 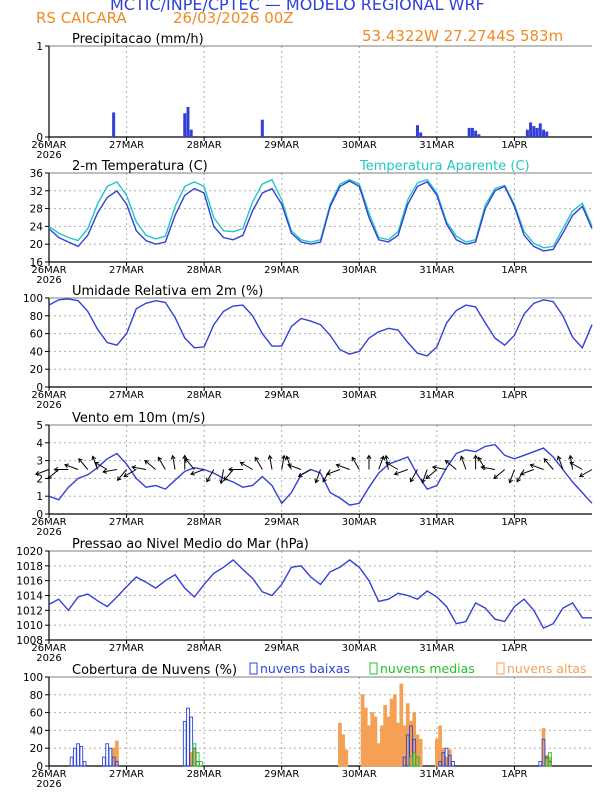 What do you see at coordinates (126, 774) in the screenshot?
I see `x-tick-label-clouds: 27MAR` at bounding box center [126, 774].